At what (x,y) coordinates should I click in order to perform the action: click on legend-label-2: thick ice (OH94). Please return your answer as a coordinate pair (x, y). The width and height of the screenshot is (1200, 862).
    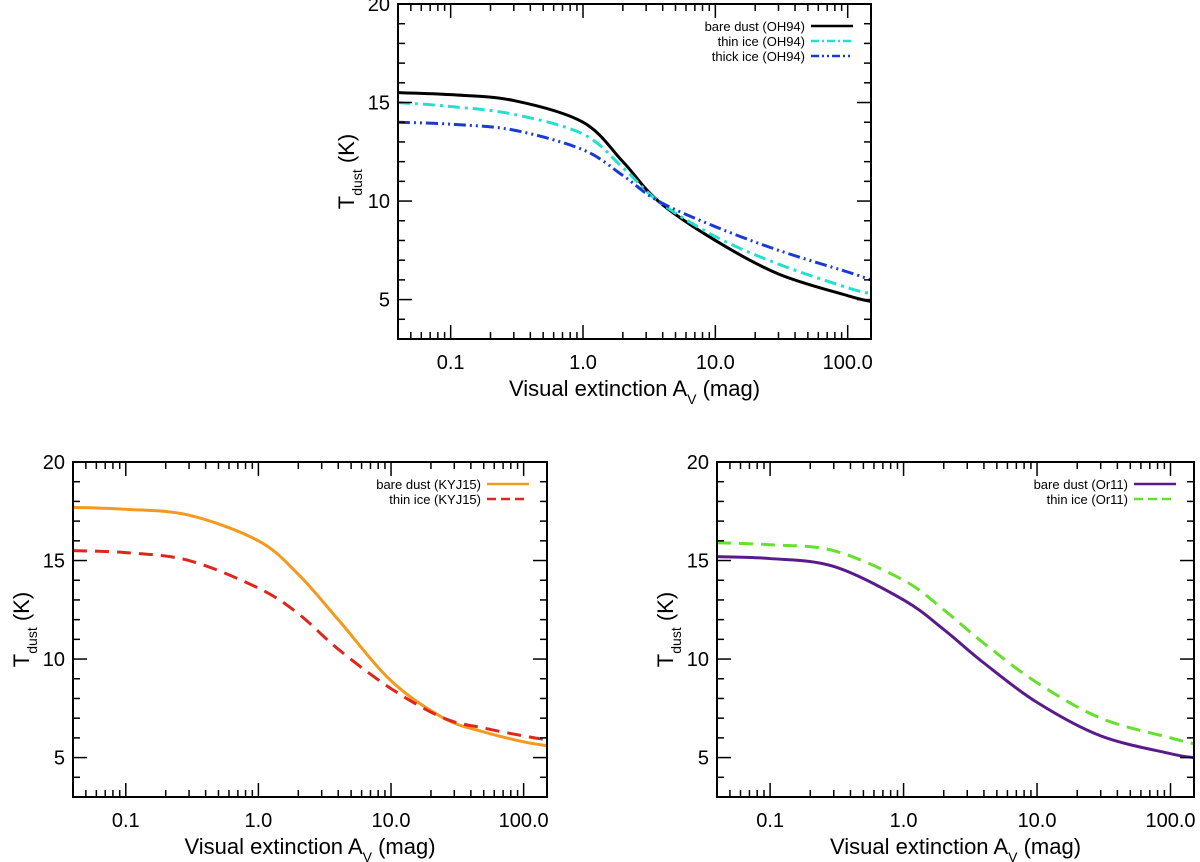
    Looking at the image, I should click on (758, 56).